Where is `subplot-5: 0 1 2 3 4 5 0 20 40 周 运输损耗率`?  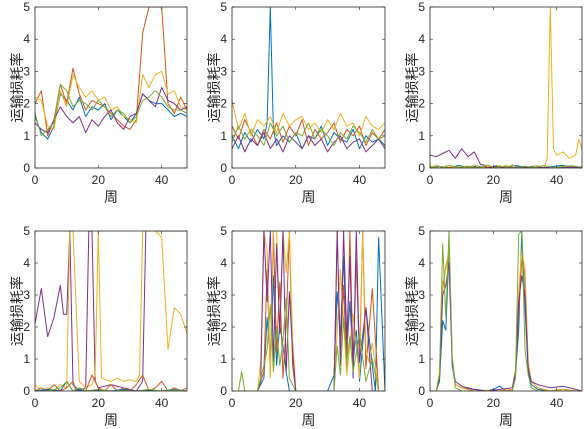 subplot-5: 0 1 2 3 4 5 0 20 40 周 运输损耗率 is located at coordinates (296, 326).